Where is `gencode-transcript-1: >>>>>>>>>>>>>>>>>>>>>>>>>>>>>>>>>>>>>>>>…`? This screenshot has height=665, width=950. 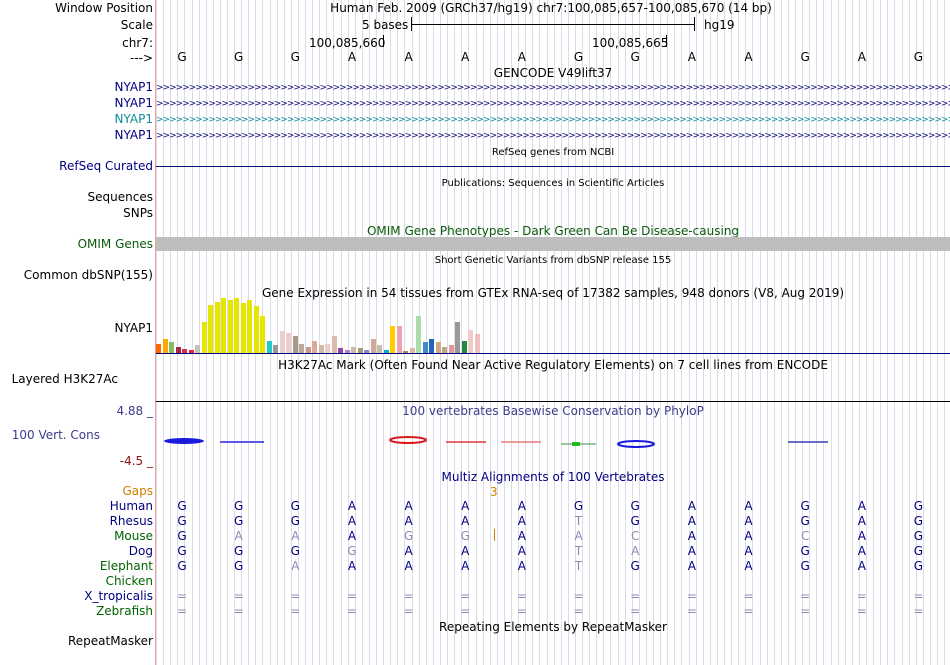
gencode-transcript-1: >>>>>>>>>>>>>>>>>>>>>>>>>>>>>>>>>>>>>>>>… is located at coordinates (553, 88).